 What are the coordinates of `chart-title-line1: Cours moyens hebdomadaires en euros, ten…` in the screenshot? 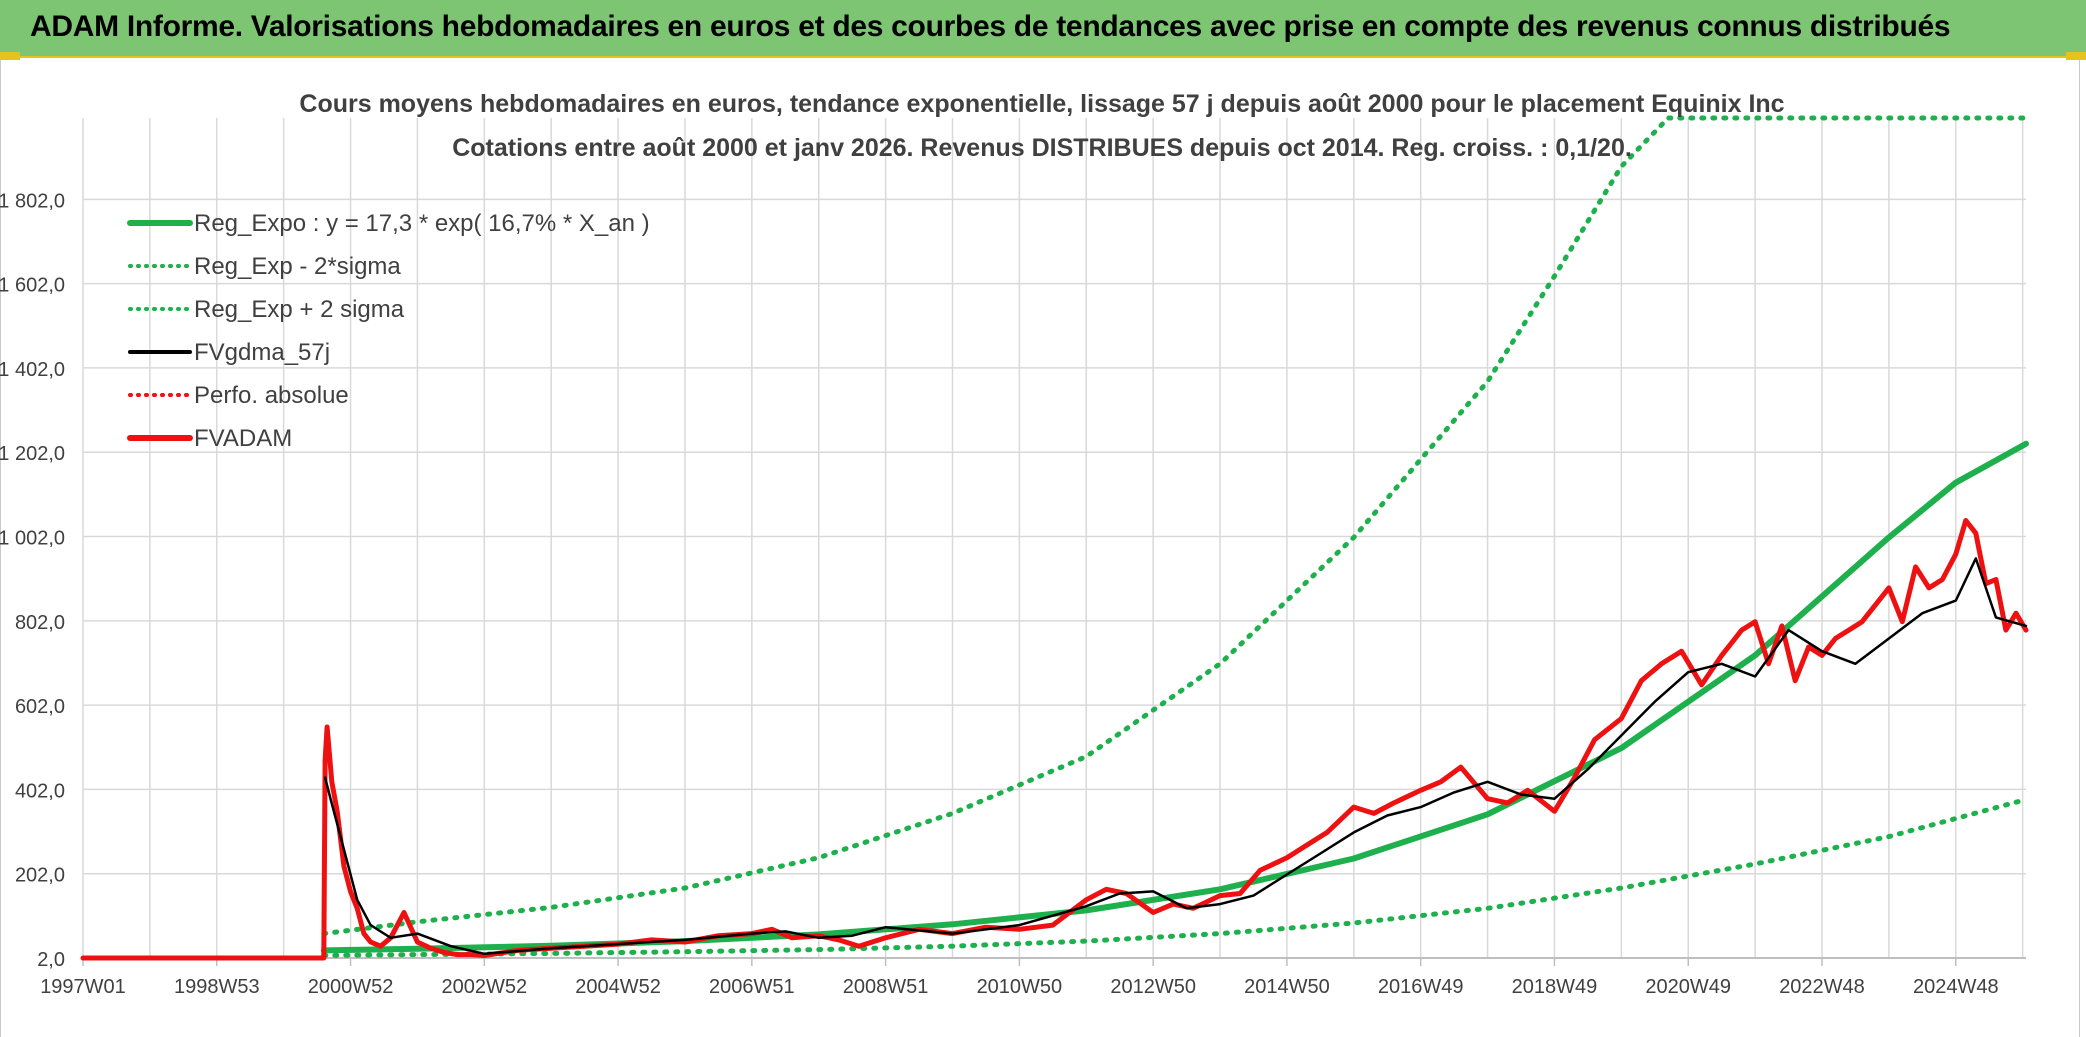 It's located at (1041, 104).